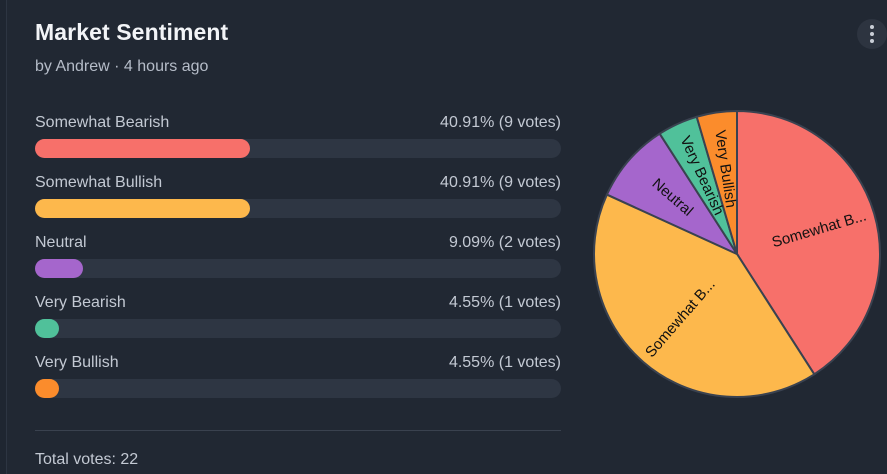 Image resolution: width=887 pixels, height=474 pixels. What do you see at coordinates (132, 32) in the screenshot?
I see `poll-title: Market Sentiment` at bounding box center [132, 32].